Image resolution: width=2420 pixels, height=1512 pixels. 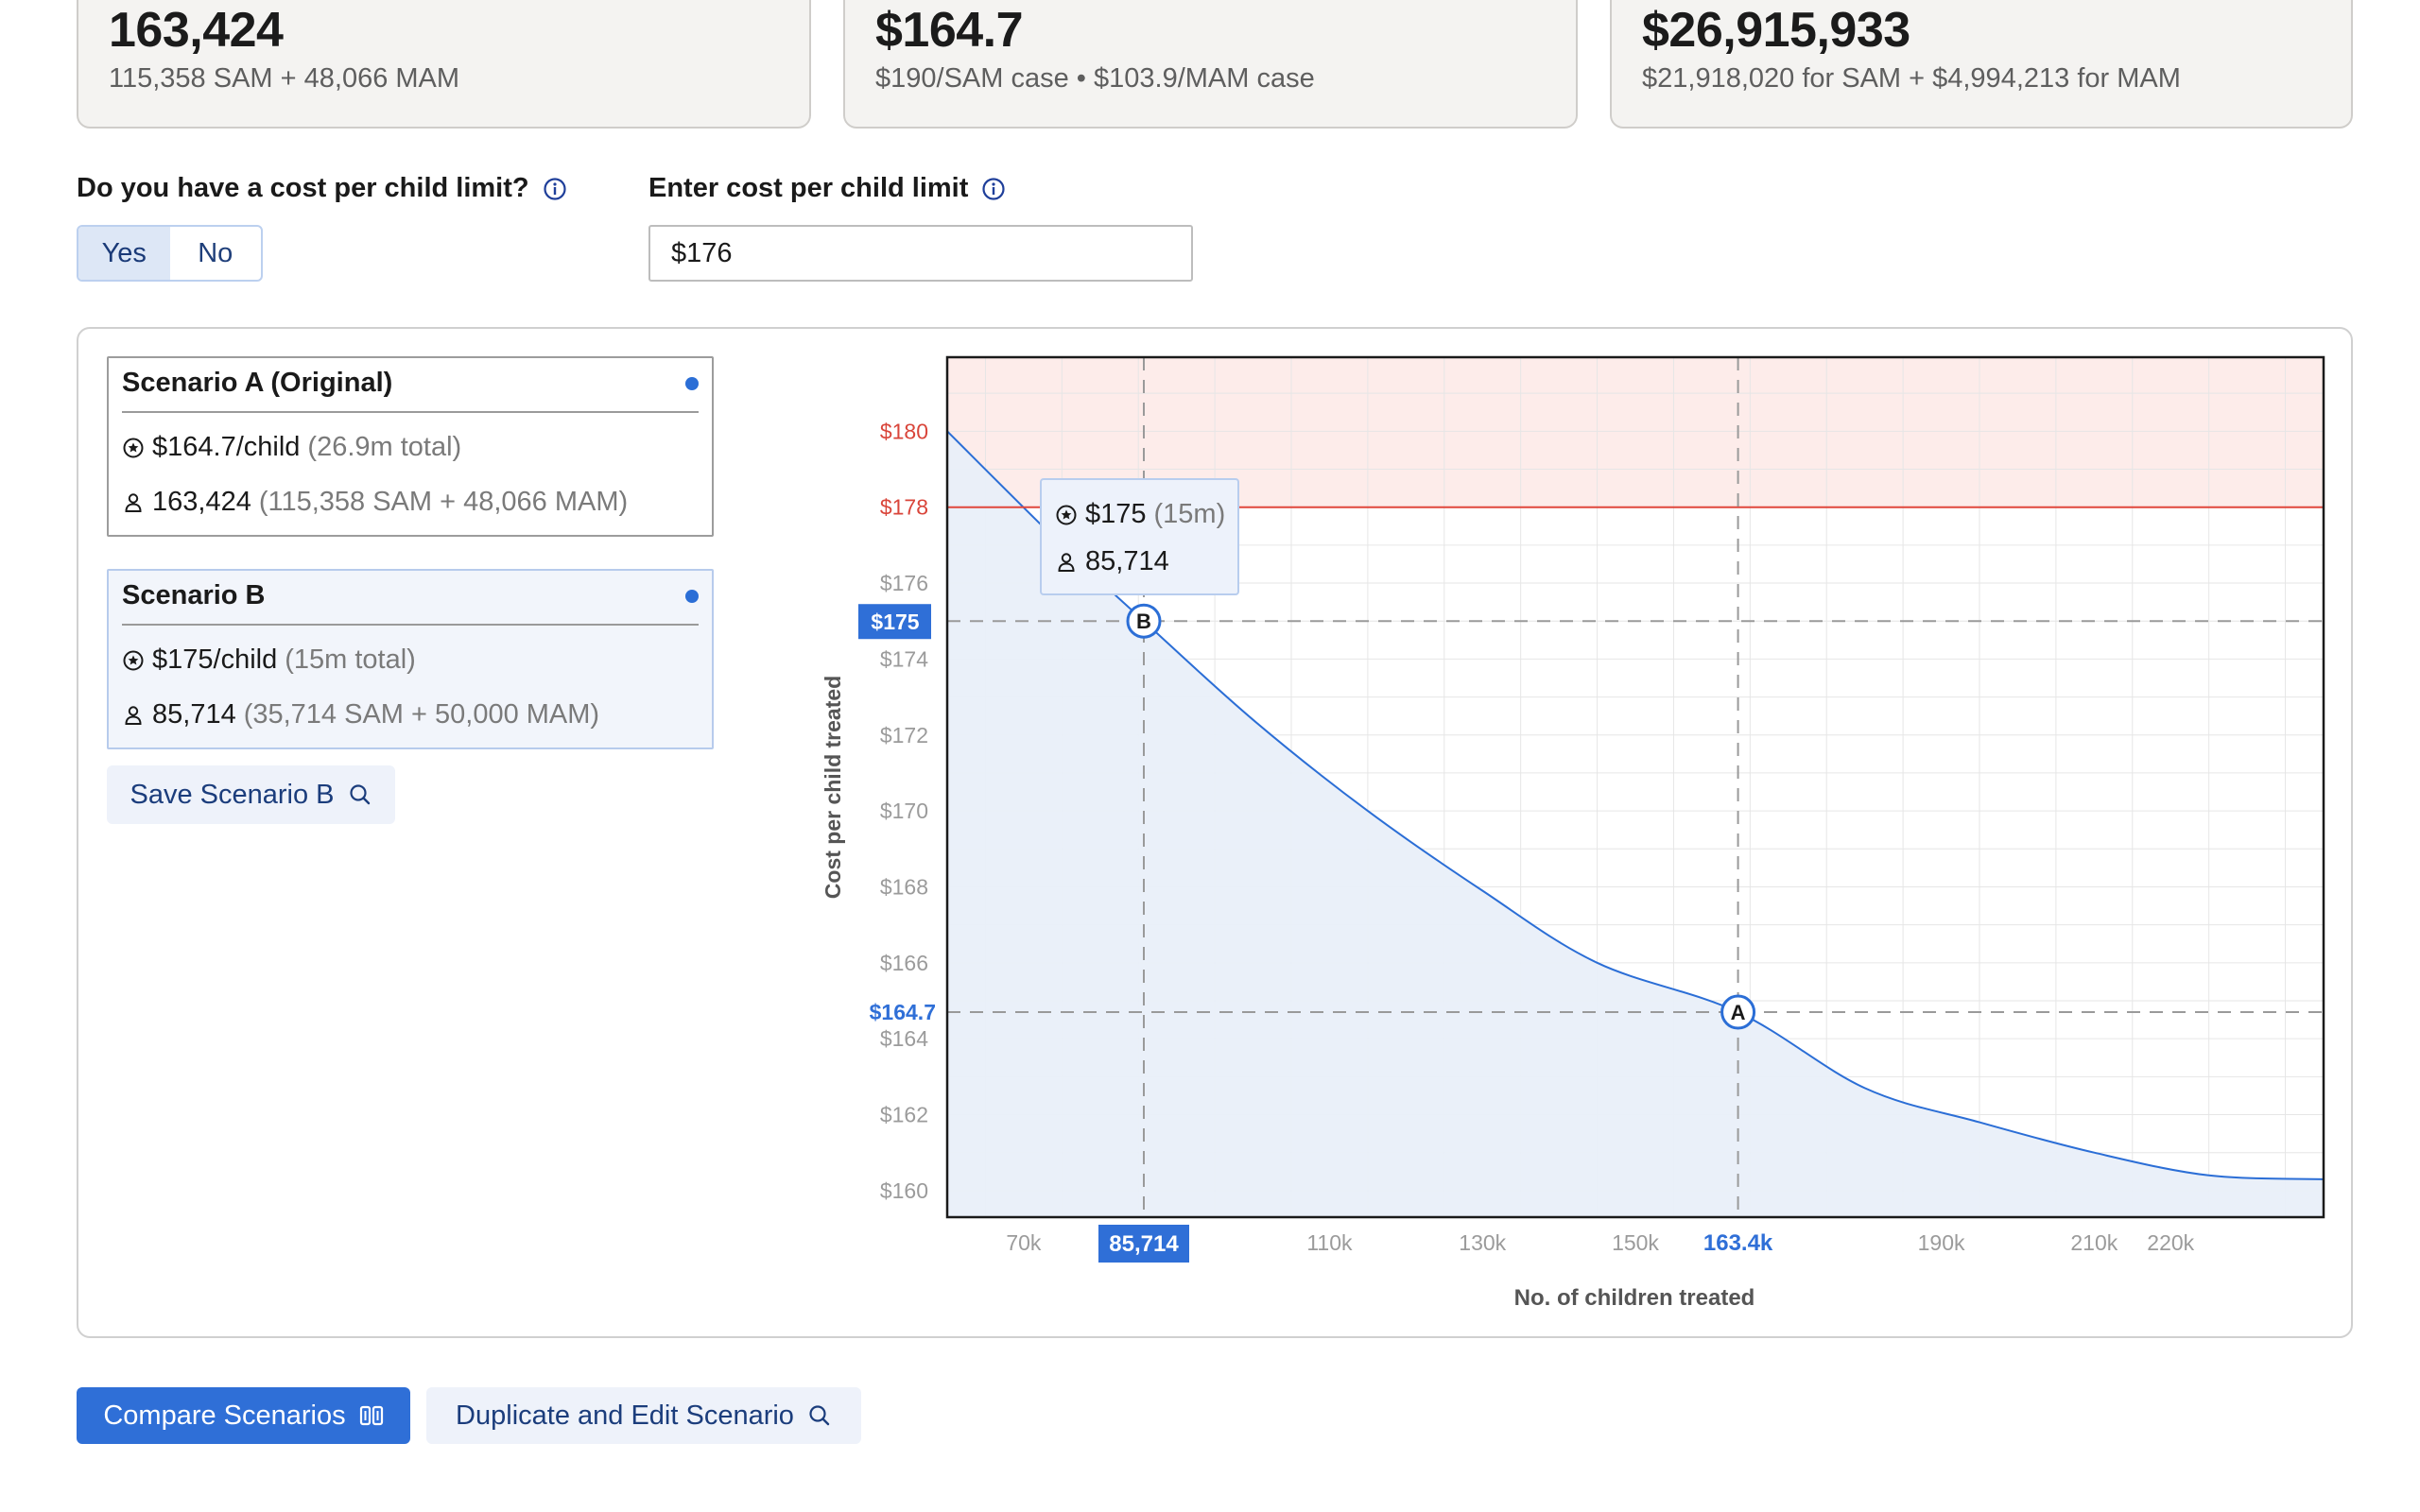 What do you see at coordinates (1139, 536) in the screenshot?
I see `chart-tooltip: $175 (15m) 85,714` at bounding box center [1139, 536].